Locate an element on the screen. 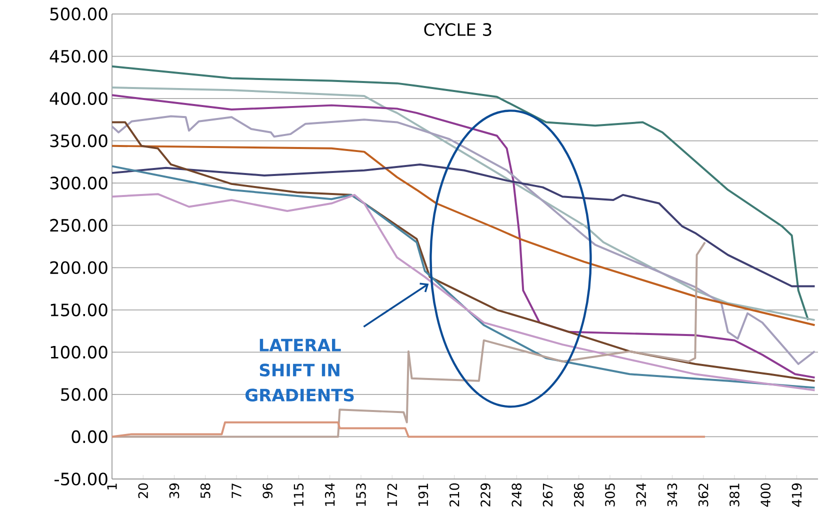 The image size is (823, 523). x-tick-label: 39 is located at coordinates (174, 490).